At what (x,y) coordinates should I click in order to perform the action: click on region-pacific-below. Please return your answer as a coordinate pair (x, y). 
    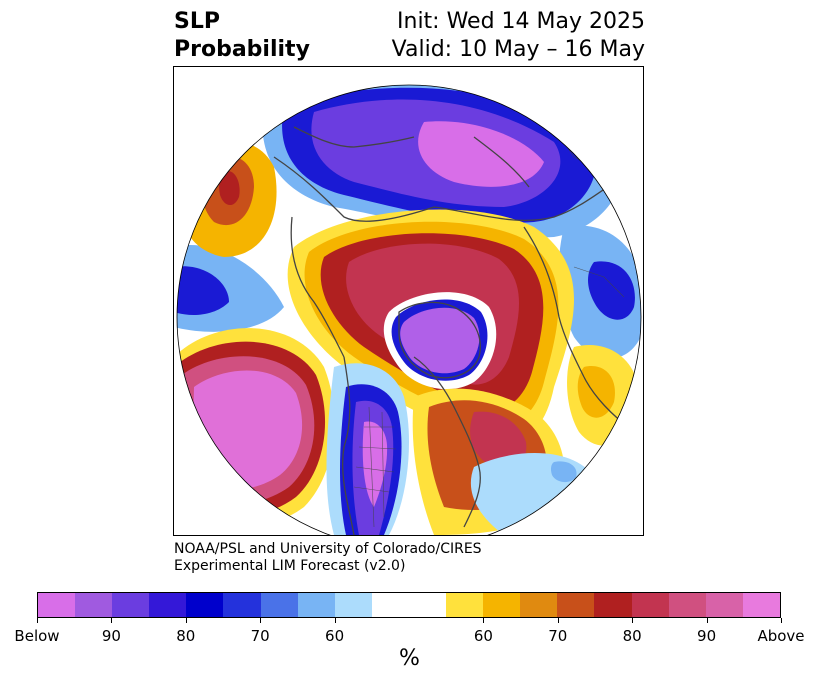
    Looking at the image, I should click on (230, 288).